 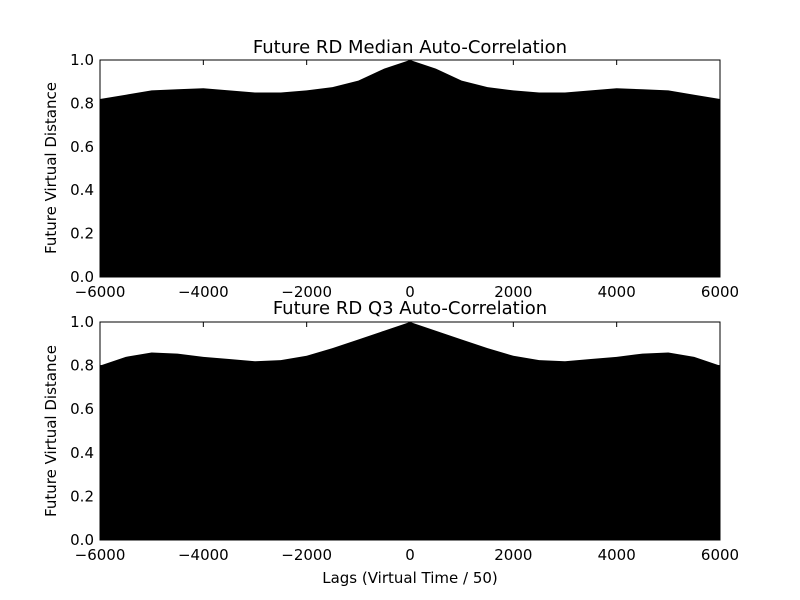 I want to click on x-axis-label: Lags (Virtual Time / 50), so click(x=410, y=578).